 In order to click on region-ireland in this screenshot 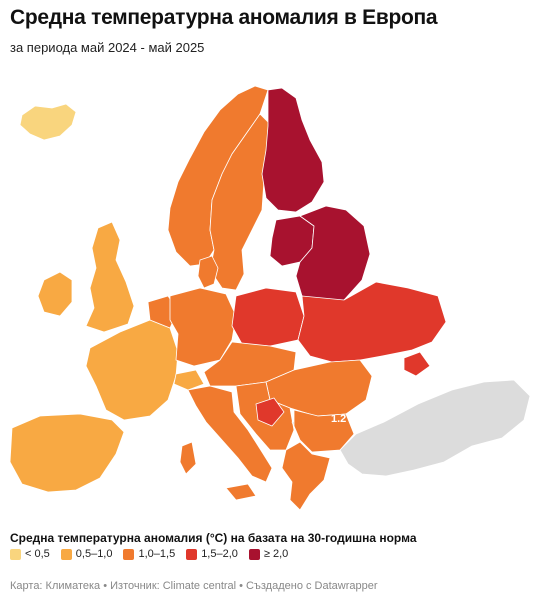, I will do `click(55, 294)`.